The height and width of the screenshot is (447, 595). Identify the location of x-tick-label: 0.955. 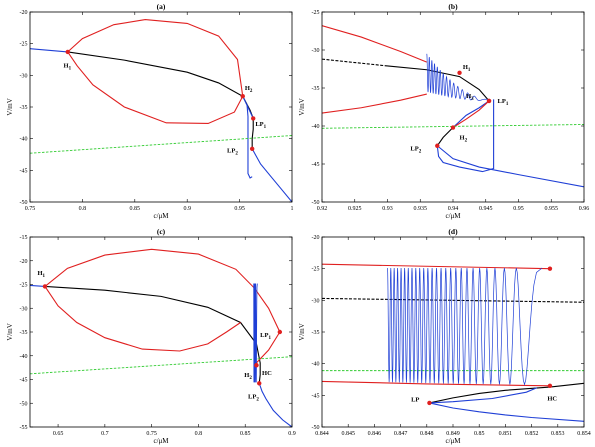
(552, 209).